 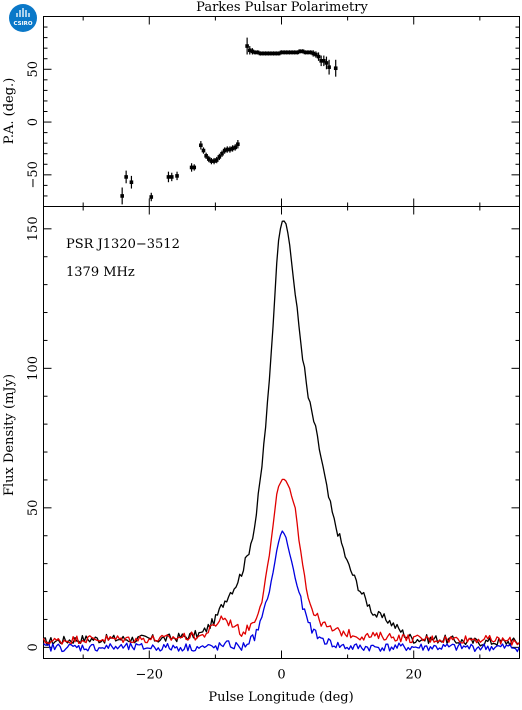 What do you see at coordinates (33, 69) in the screenshot?
I see `pa-ytick-label: 50` at bounding box center [33, 69].